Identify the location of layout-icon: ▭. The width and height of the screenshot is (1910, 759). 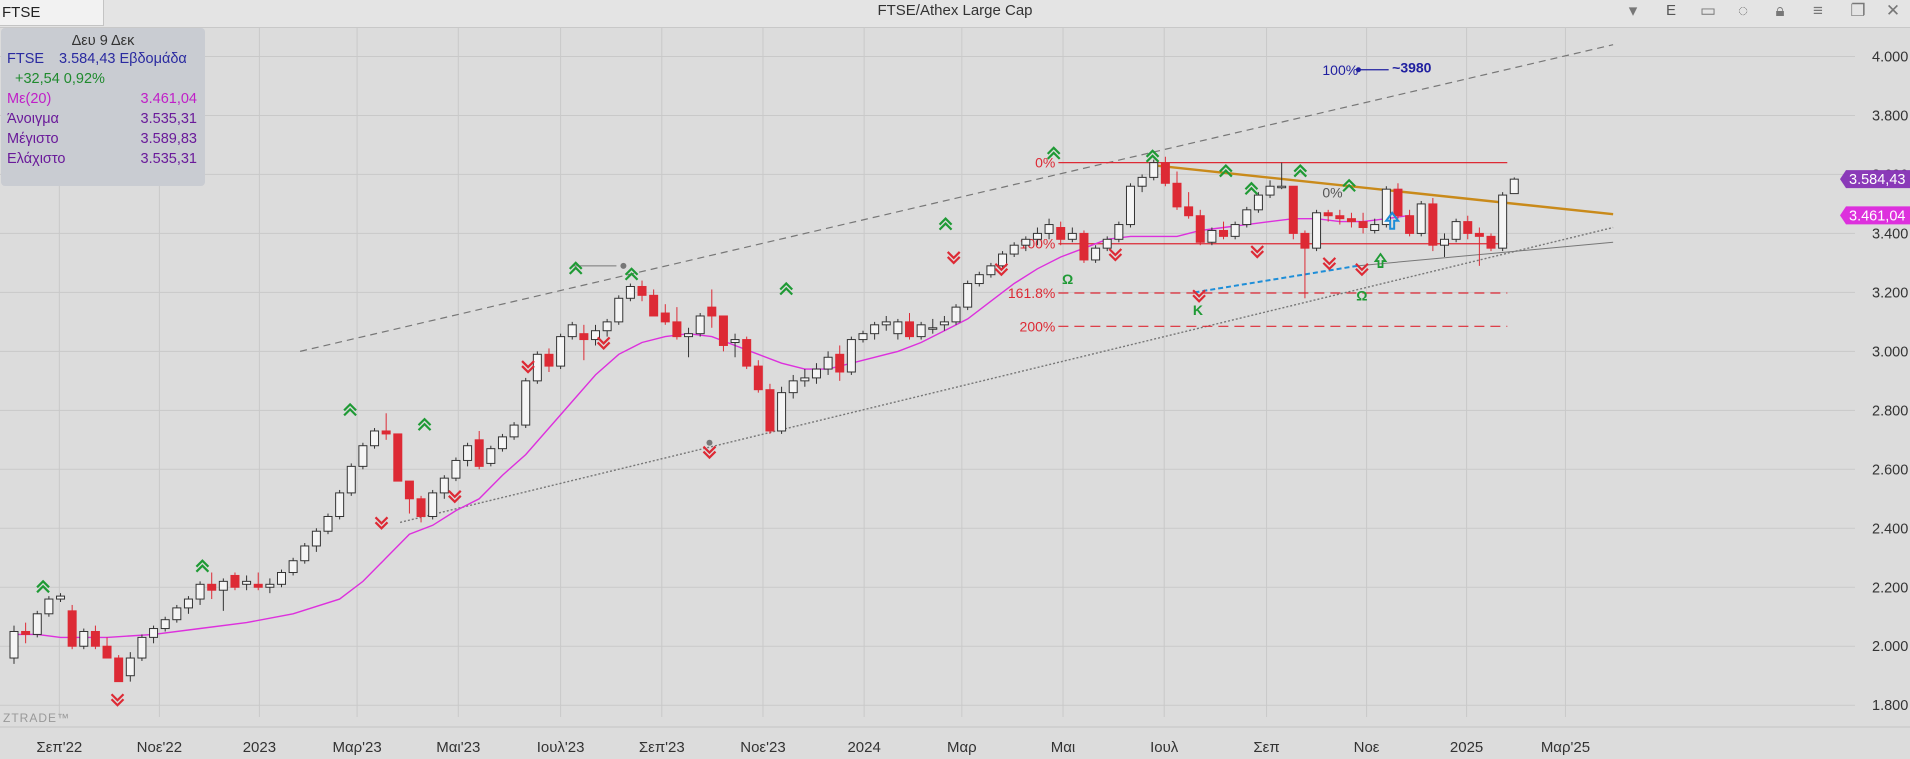
(1708, 10).